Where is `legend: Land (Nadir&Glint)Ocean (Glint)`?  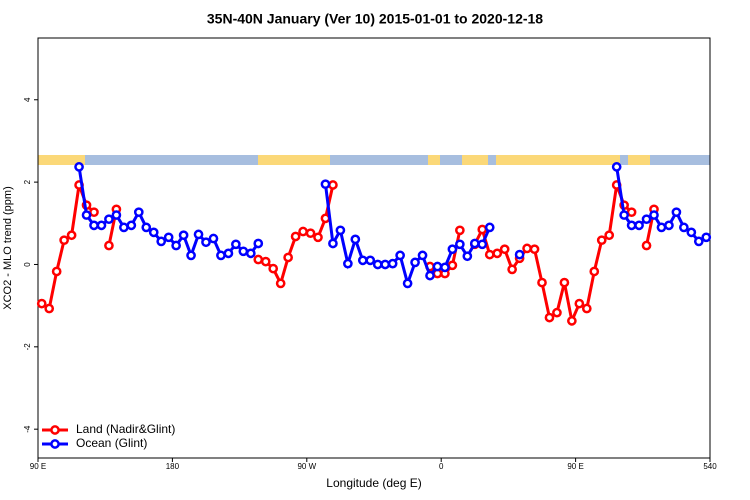
legend: Land (Nadir&Glint)Ocean (Glint) is located at coordinates (108, 436).